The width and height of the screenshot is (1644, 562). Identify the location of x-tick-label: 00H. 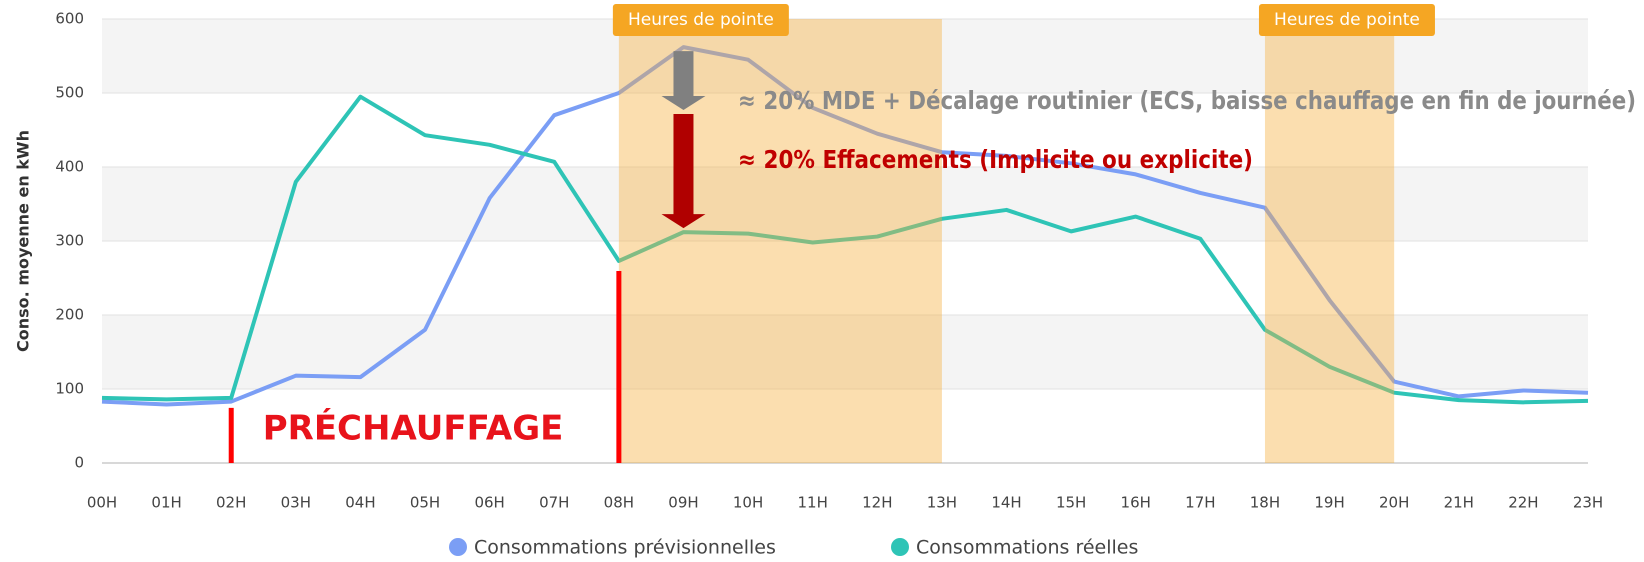
(102, 503).